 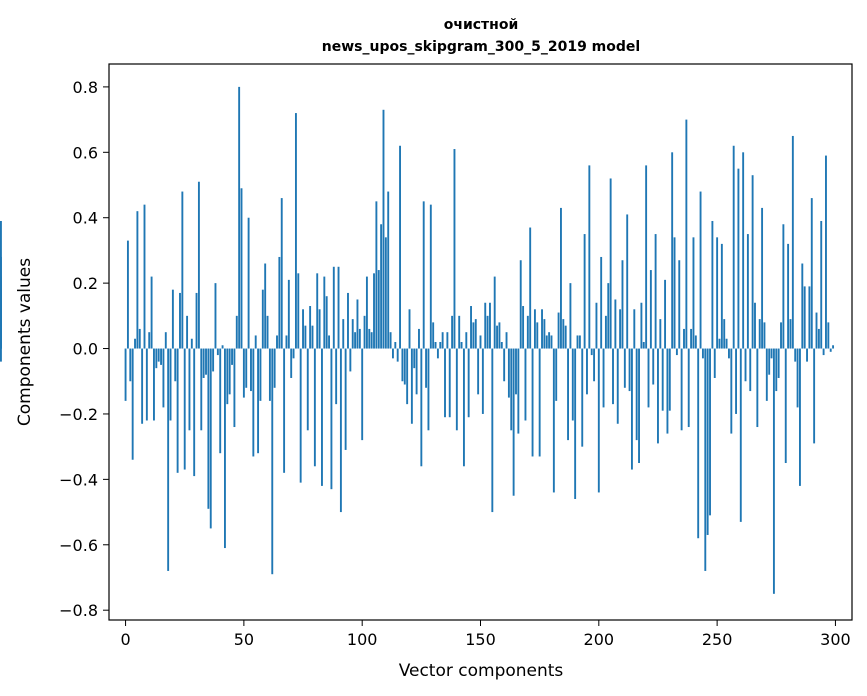 What do you see at coordinates (481, 671) in the screenshot?
I see `x-axis-label: Vector components` at bounding box center [481, 671].